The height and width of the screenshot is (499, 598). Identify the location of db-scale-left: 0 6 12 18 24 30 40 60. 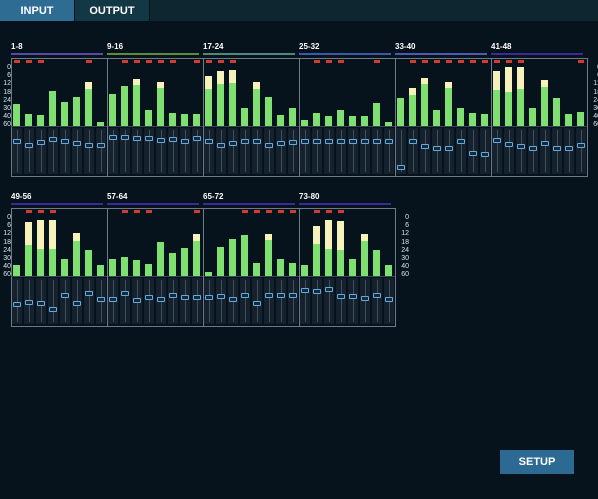
(5, 246).